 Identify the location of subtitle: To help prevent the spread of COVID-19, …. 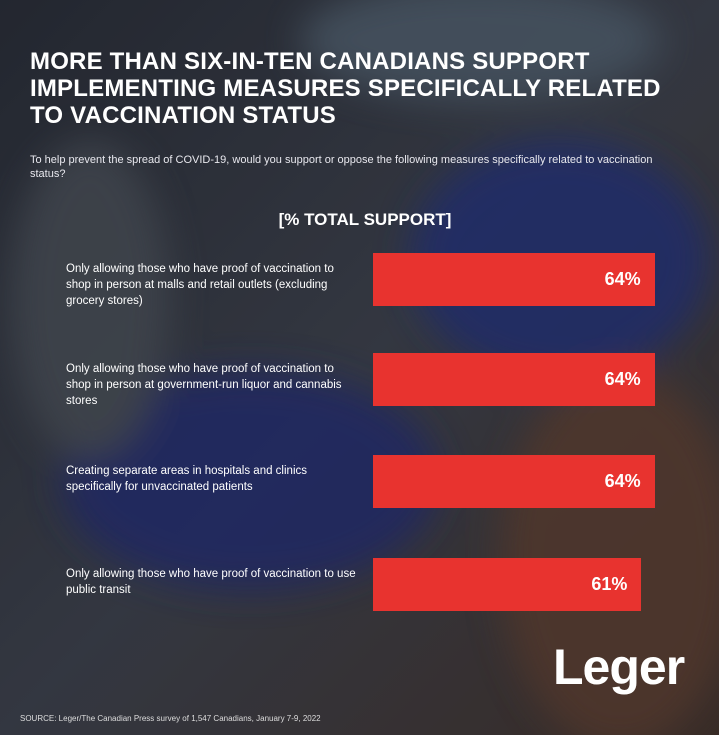
(341, 167).